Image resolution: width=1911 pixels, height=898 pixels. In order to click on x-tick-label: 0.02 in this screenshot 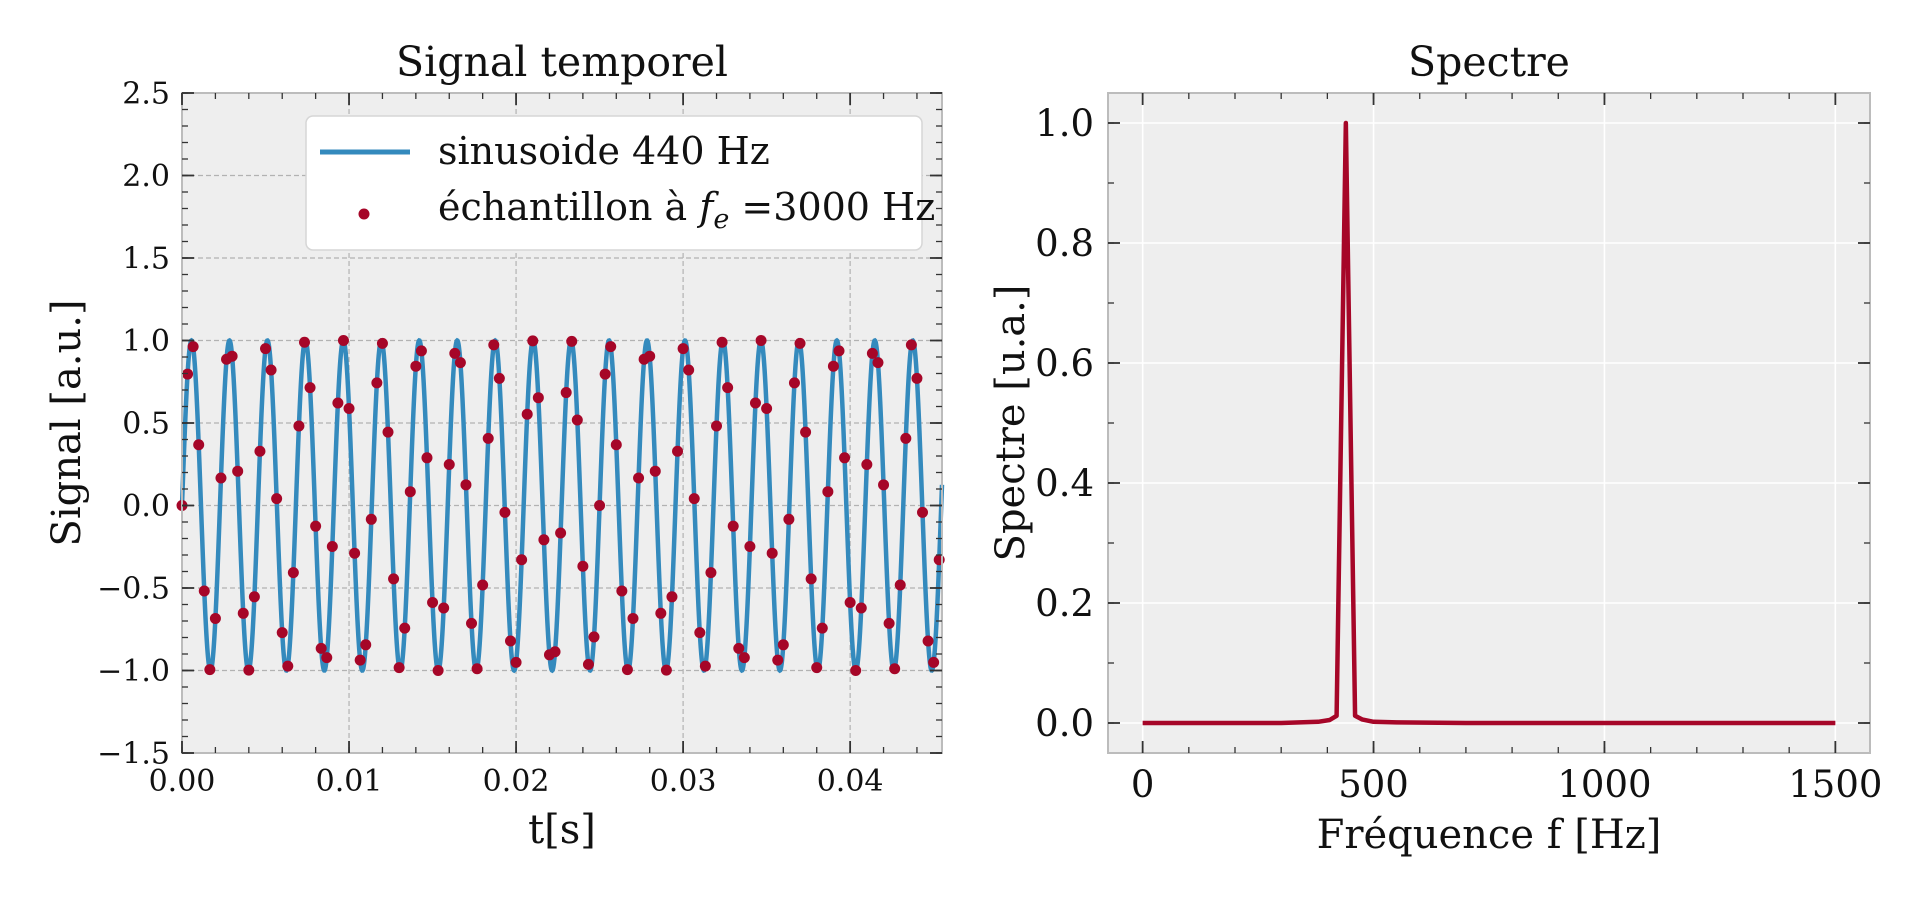, I will do `click(516, 781)`.